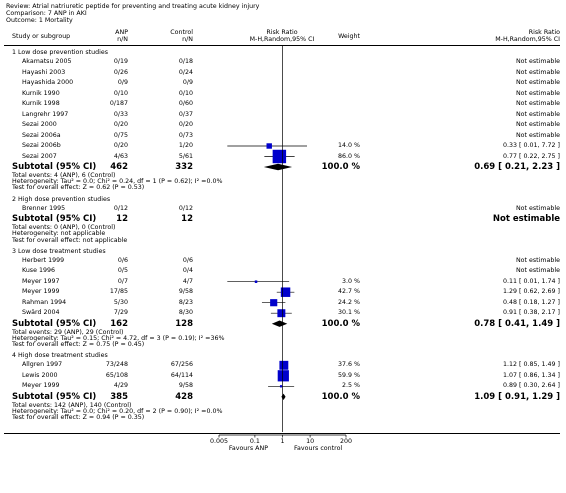 This screenshot has width=566, height=493. Describe the element at coordinates (527, 39) in the screenshot. I see `col-rr2-sub: M-H,Random,95% CI` at that location.